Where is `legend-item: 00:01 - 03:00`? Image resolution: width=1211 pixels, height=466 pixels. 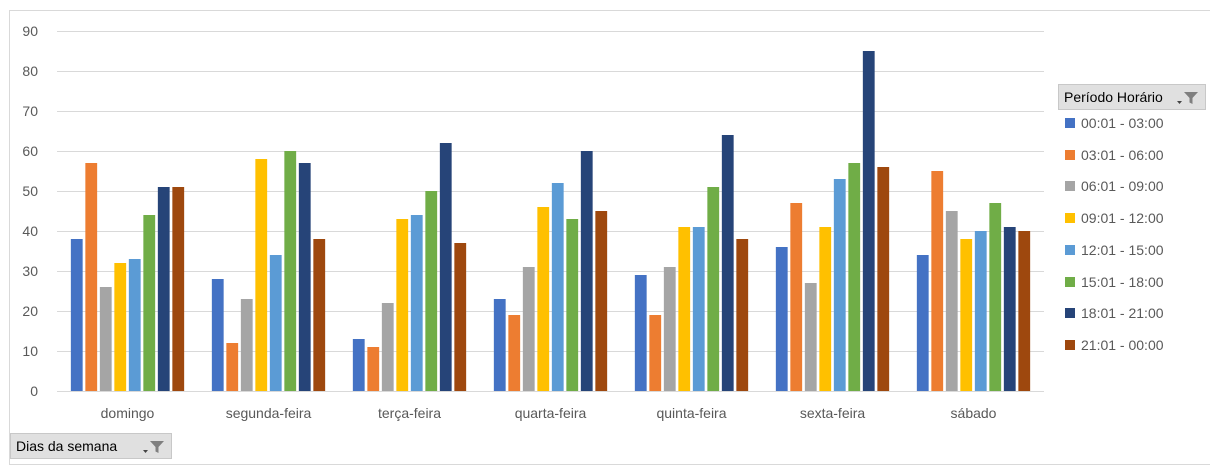 legend-item: 00:01 - 03:00 is located at coordinates (1111, 123).